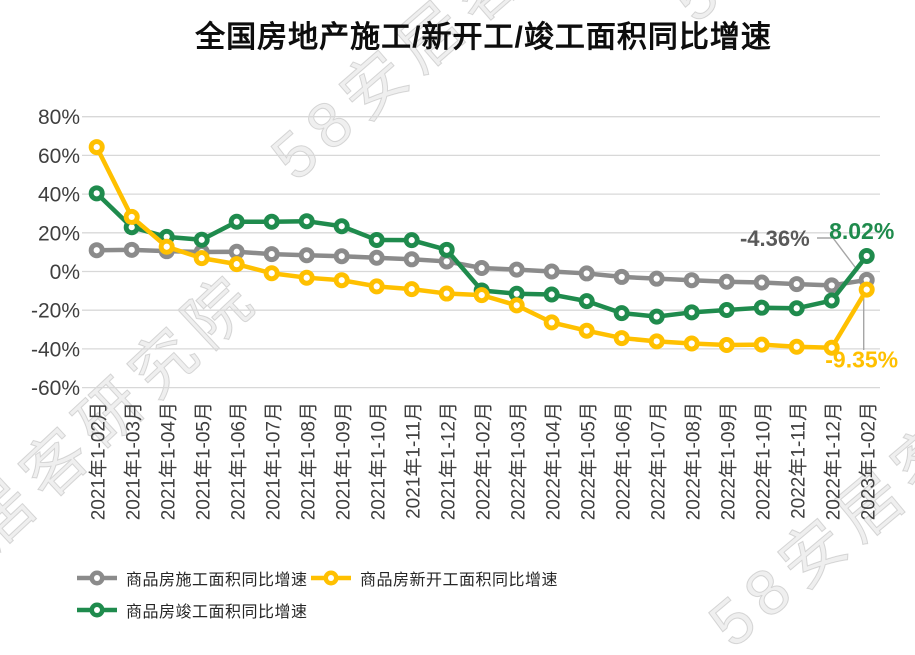 The image size is (915, 655). Describe the element at coordinates (861, 231) in the screenshot. I see `annotation-label: 8.02%` at that location.